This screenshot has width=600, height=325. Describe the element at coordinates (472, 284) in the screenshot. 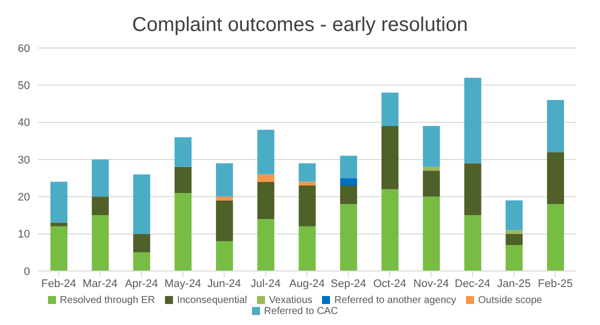

I see `x-tick-label: Dec-24` at that location.